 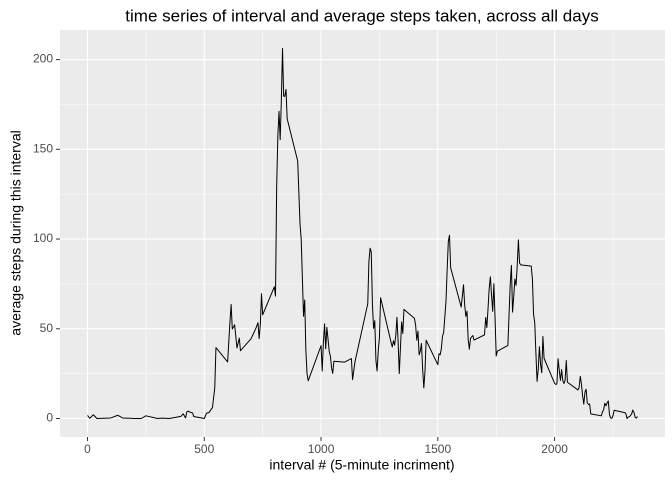 I want to click on y-tick-label: 0, so click(x=49, y=418).